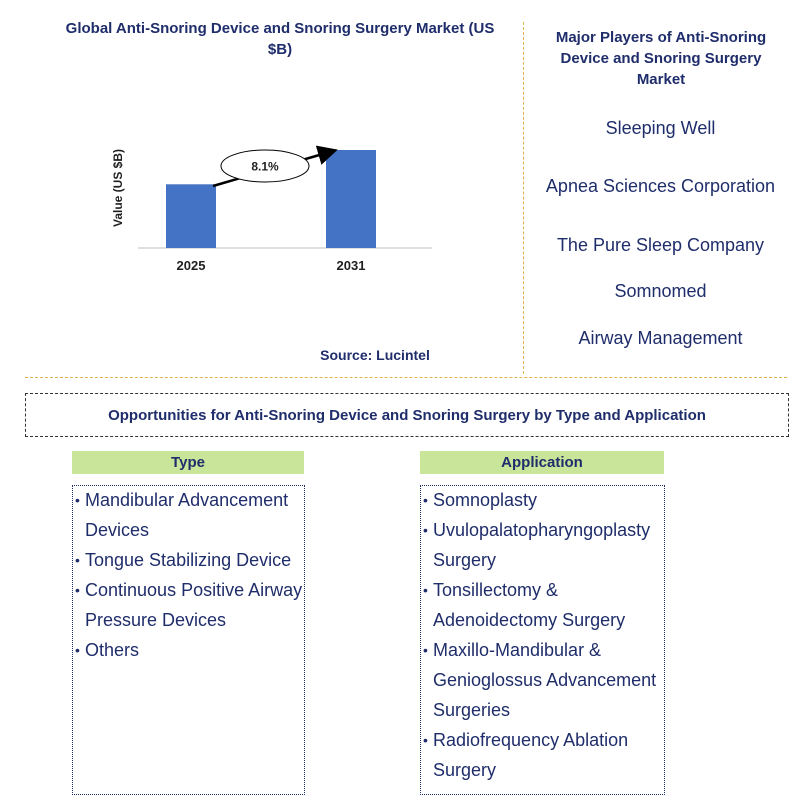 The height and width of the screenshot is (811, 805). What do you see at coordinates (523, 198) in the screenshot?
I see `vertical-divider` at bounding box center [523, 198].